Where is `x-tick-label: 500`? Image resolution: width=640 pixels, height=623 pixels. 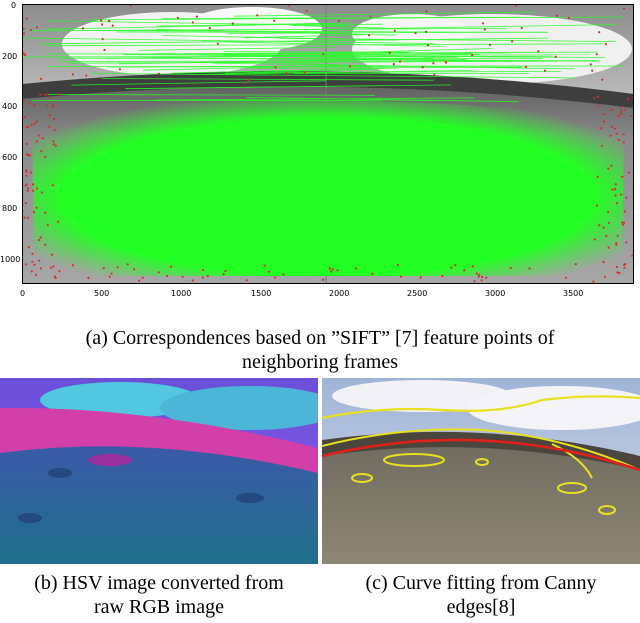 x-tick-label: 500 is located at coordinates (102, 293).